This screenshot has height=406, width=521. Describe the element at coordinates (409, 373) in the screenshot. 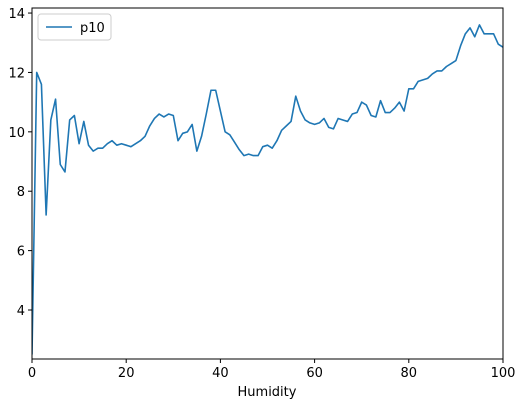

I see `x-tick-label: 80` at that location.